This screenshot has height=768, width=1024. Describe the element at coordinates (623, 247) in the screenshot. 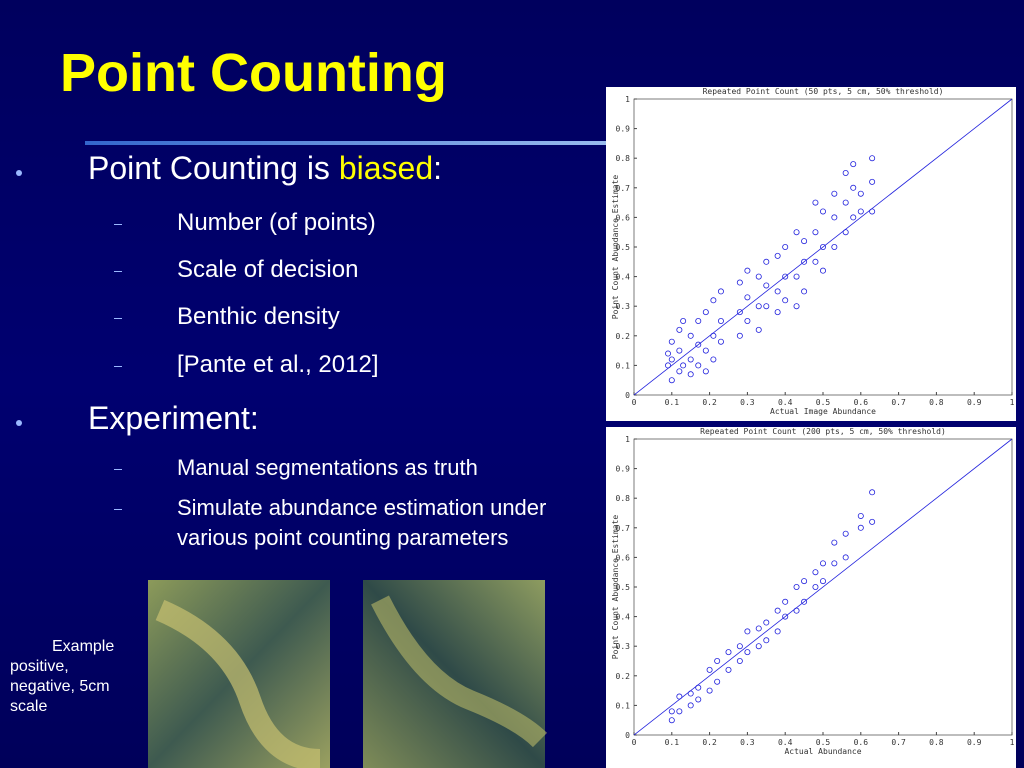

I see `y-tick-label: 0.5` at that location.